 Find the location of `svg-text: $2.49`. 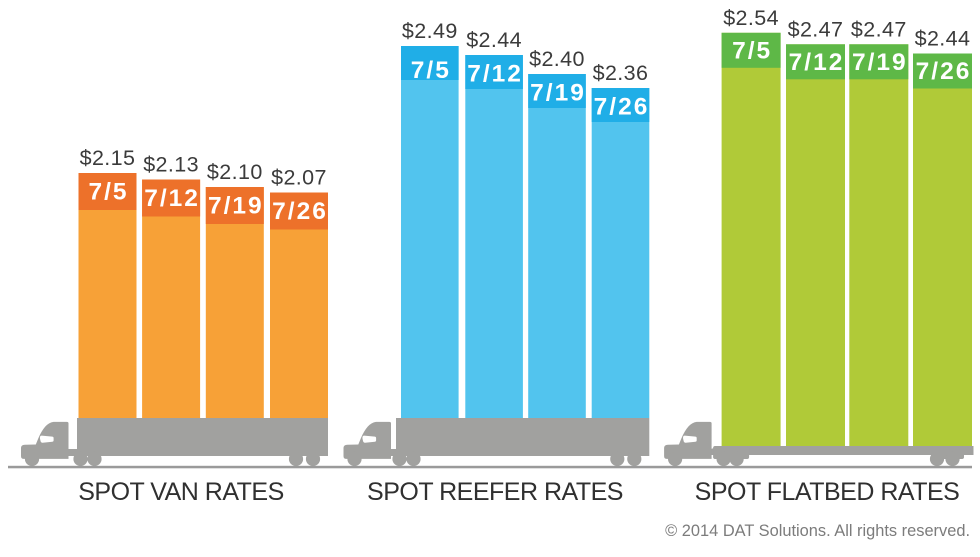

svg-text: $2.49 is located at coordinates (430, 31).